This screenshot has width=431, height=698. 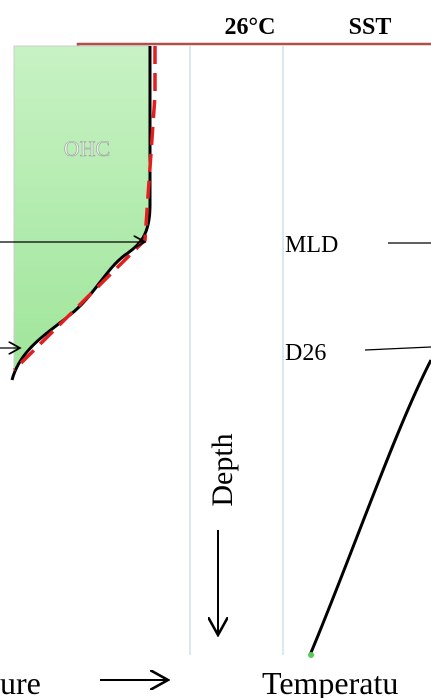 What do you see at coordinates (397, 348) in the screenshot?
I see `d26-line` at bounding box center [397, 348].